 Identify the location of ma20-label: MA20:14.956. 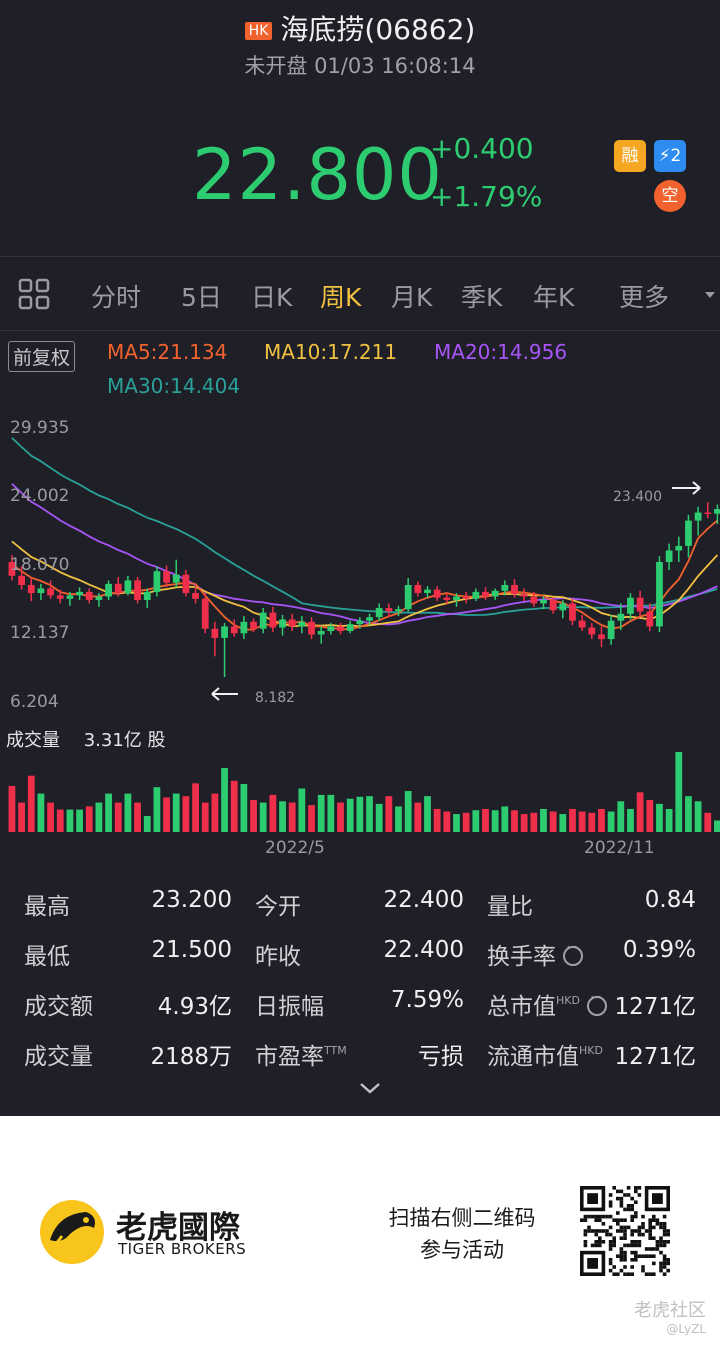
(501, 352).